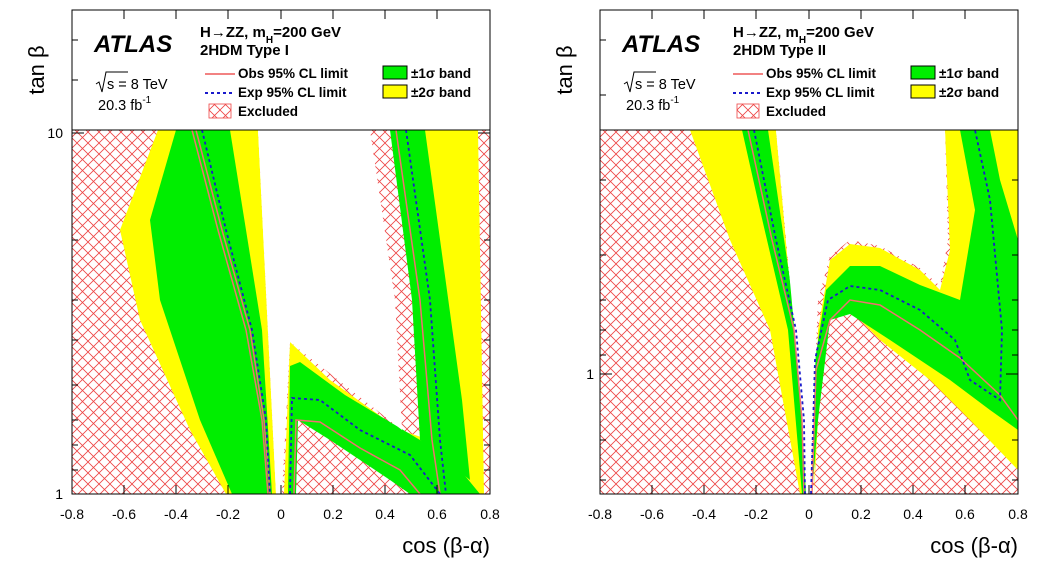 This screenshot has height=563, width=1037. I want to click on exp-limit-right-upper, so click(426, 312).